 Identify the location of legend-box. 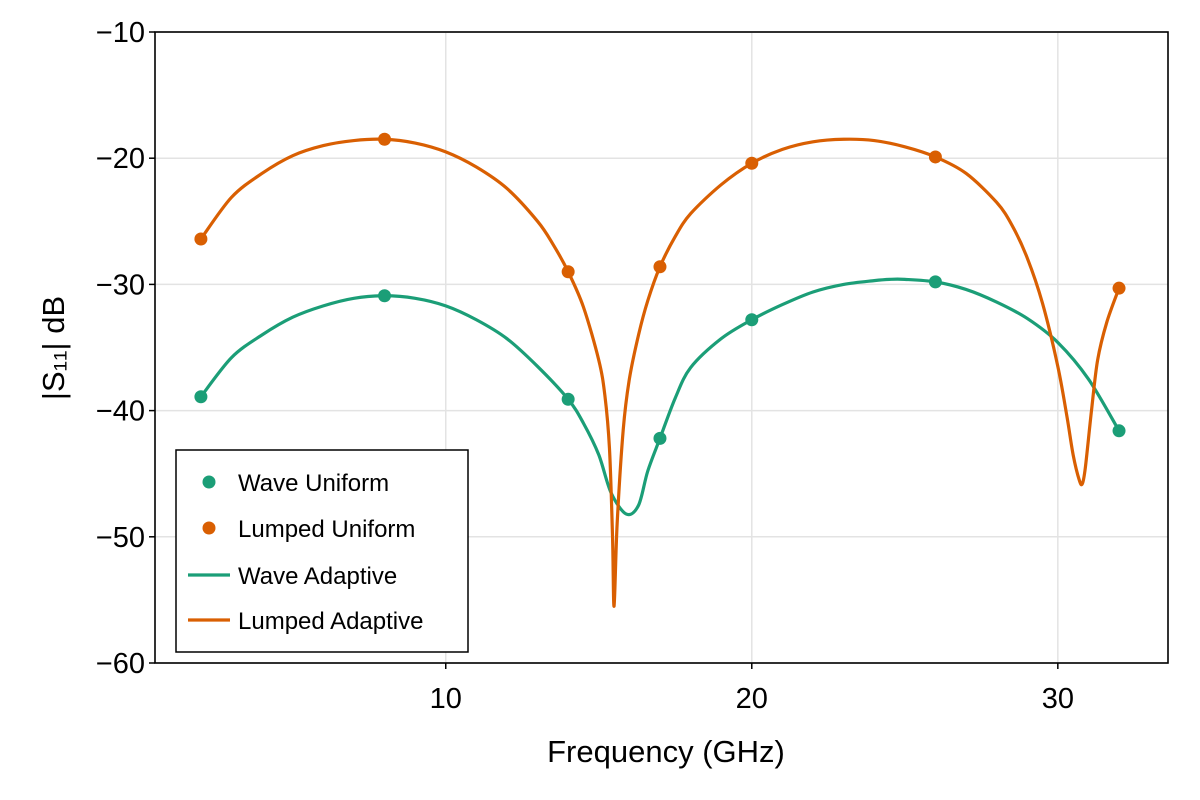
(322, 551).